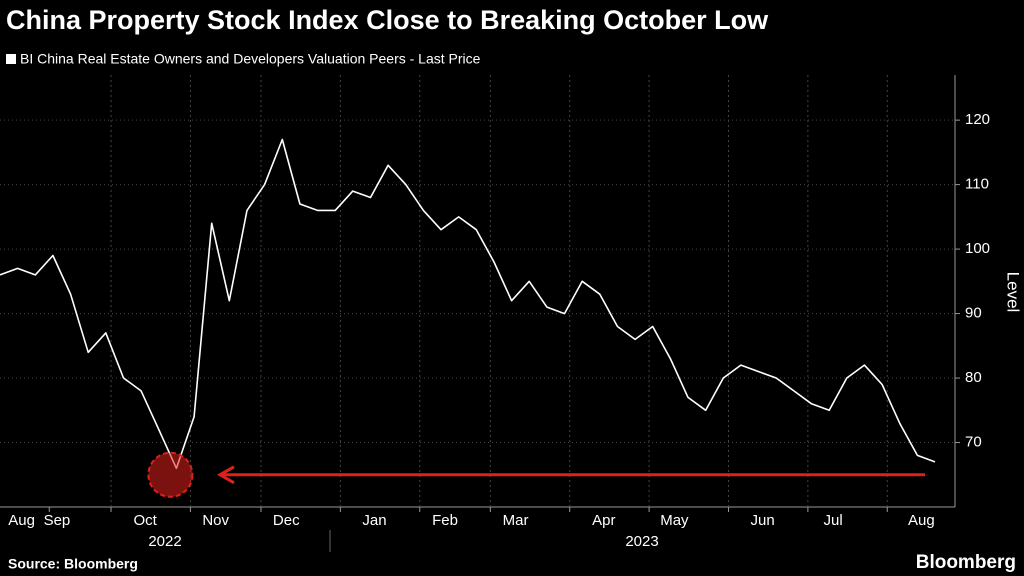  Describe the element at coordinates (57, 520) in the screenshot. I see `x-tick-label: Sep` at that location.